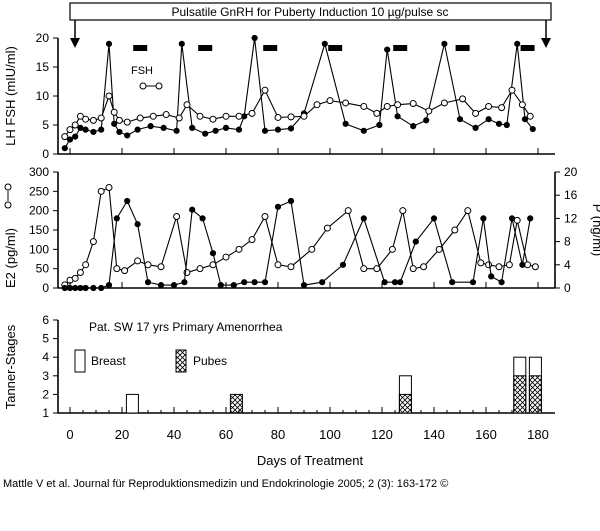  I want to click on x-tick-label-40: 40, so click(174, 434).